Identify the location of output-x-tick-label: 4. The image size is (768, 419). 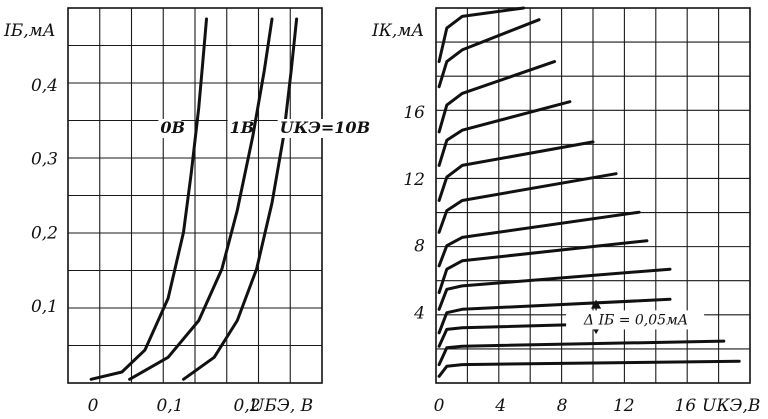
(500, 406).